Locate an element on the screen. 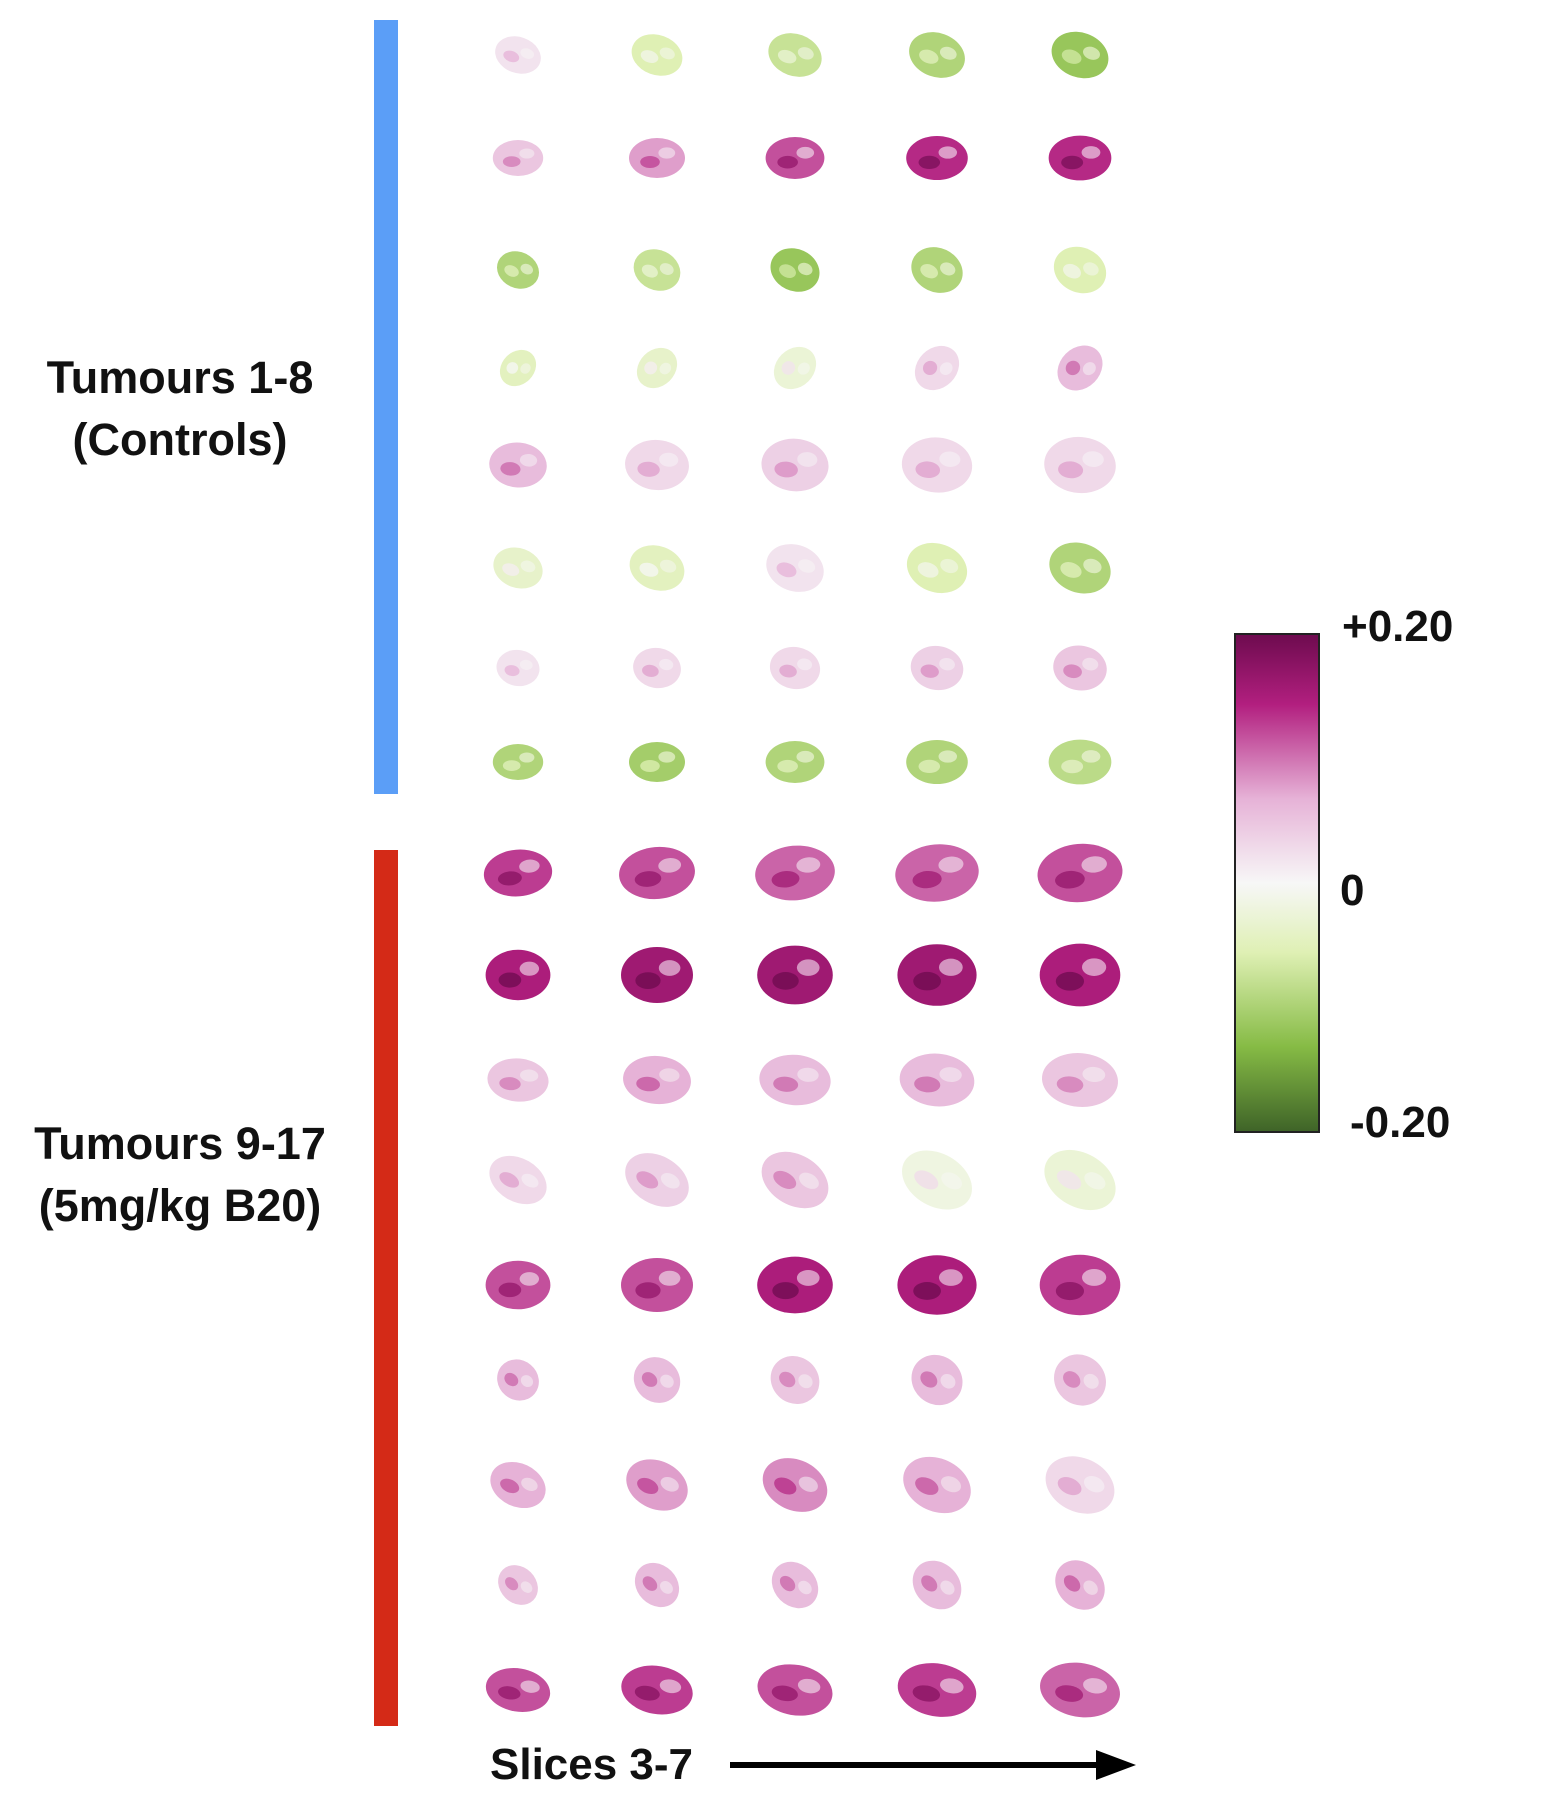 Image resolution: width=1566 pixels, height=1800 pixels. slices-axis-label: Slices 3-7 is located at coordinates (592, 1764).